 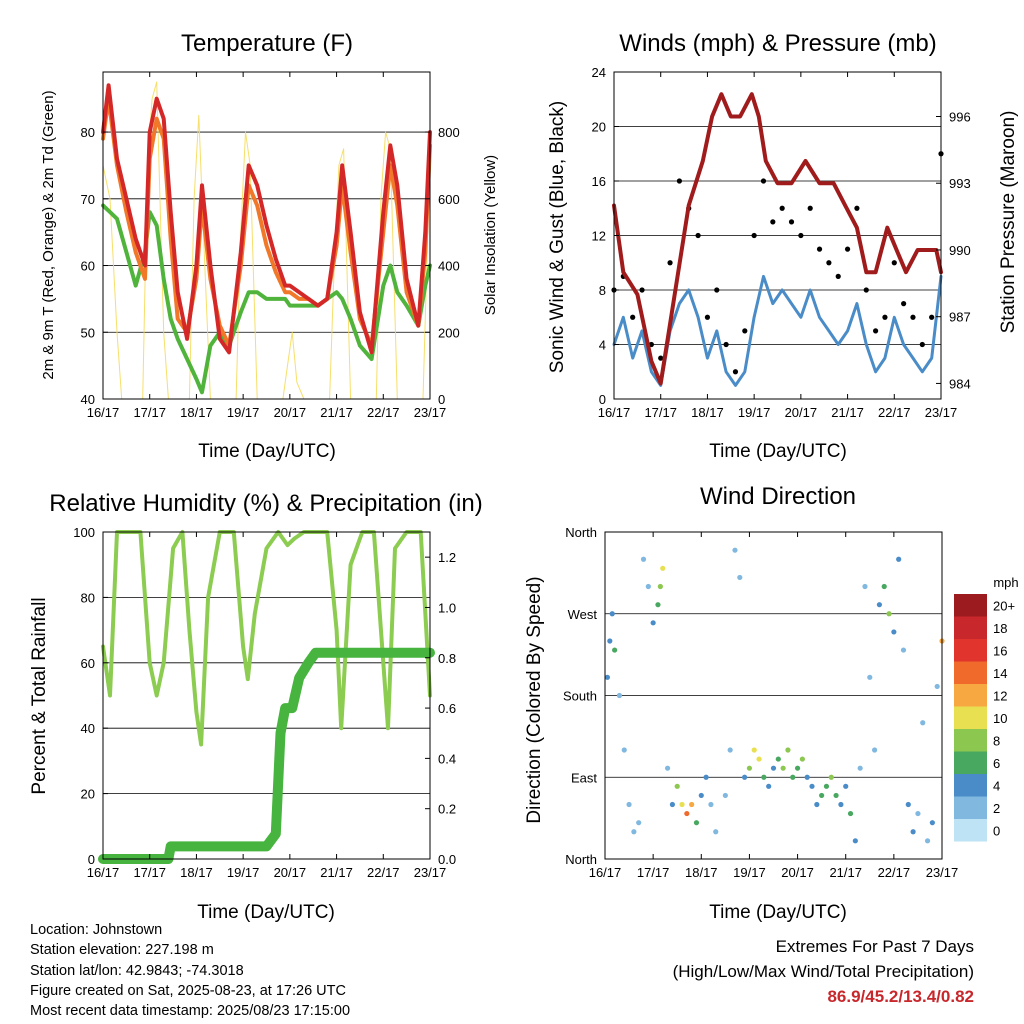 I want to click on temperature-left-axis-label: 2m & 9m T (Red, Orange) & 2m Td (Green), so click(x=48, y=234).